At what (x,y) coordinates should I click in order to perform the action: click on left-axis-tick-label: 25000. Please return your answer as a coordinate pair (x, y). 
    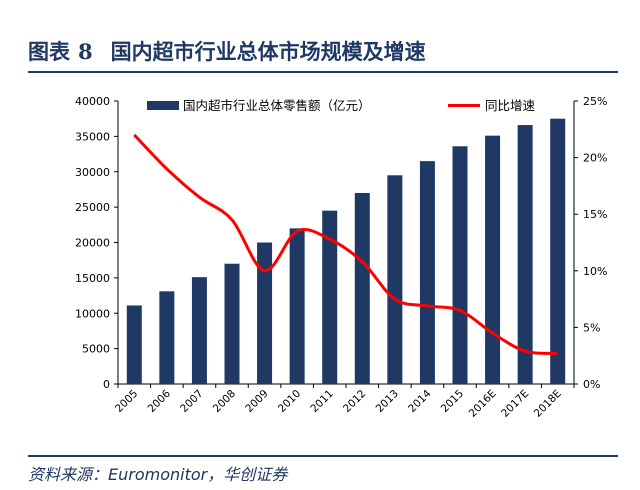
    Looking at the image, I should click on (92, 207).